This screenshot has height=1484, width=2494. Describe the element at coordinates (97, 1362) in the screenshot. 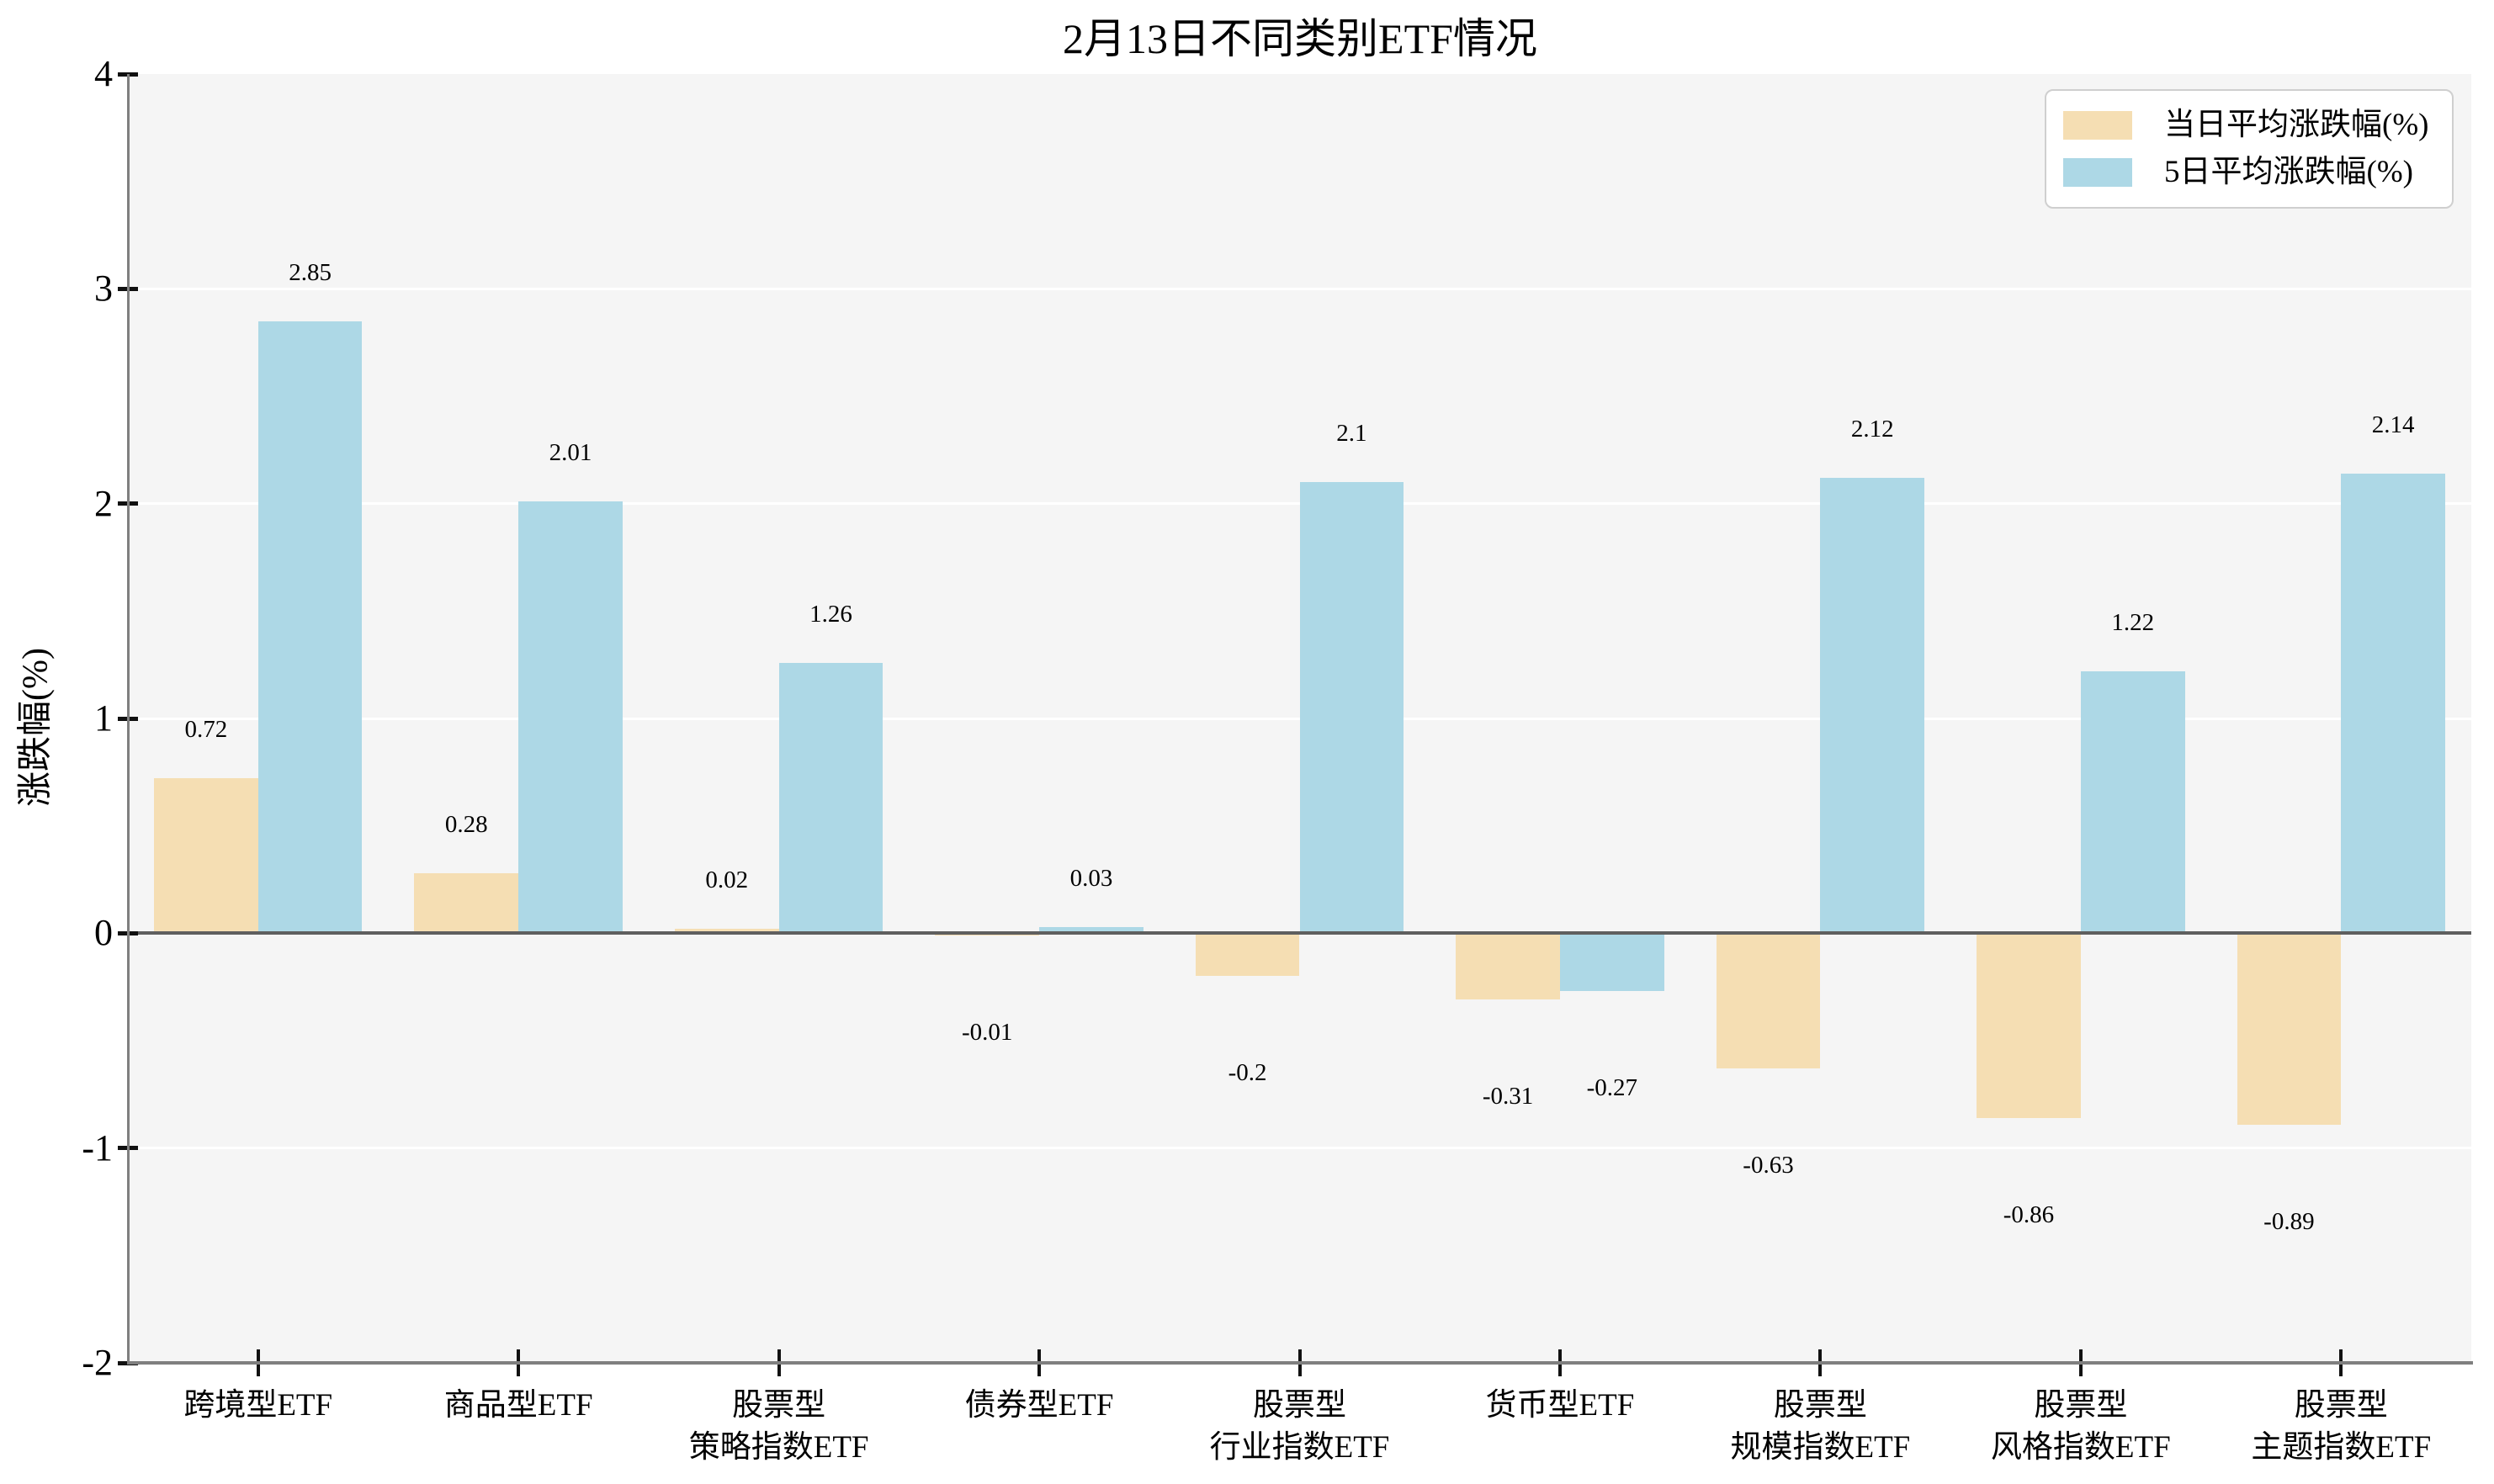

I see `y-tick-label: -2` at that location.